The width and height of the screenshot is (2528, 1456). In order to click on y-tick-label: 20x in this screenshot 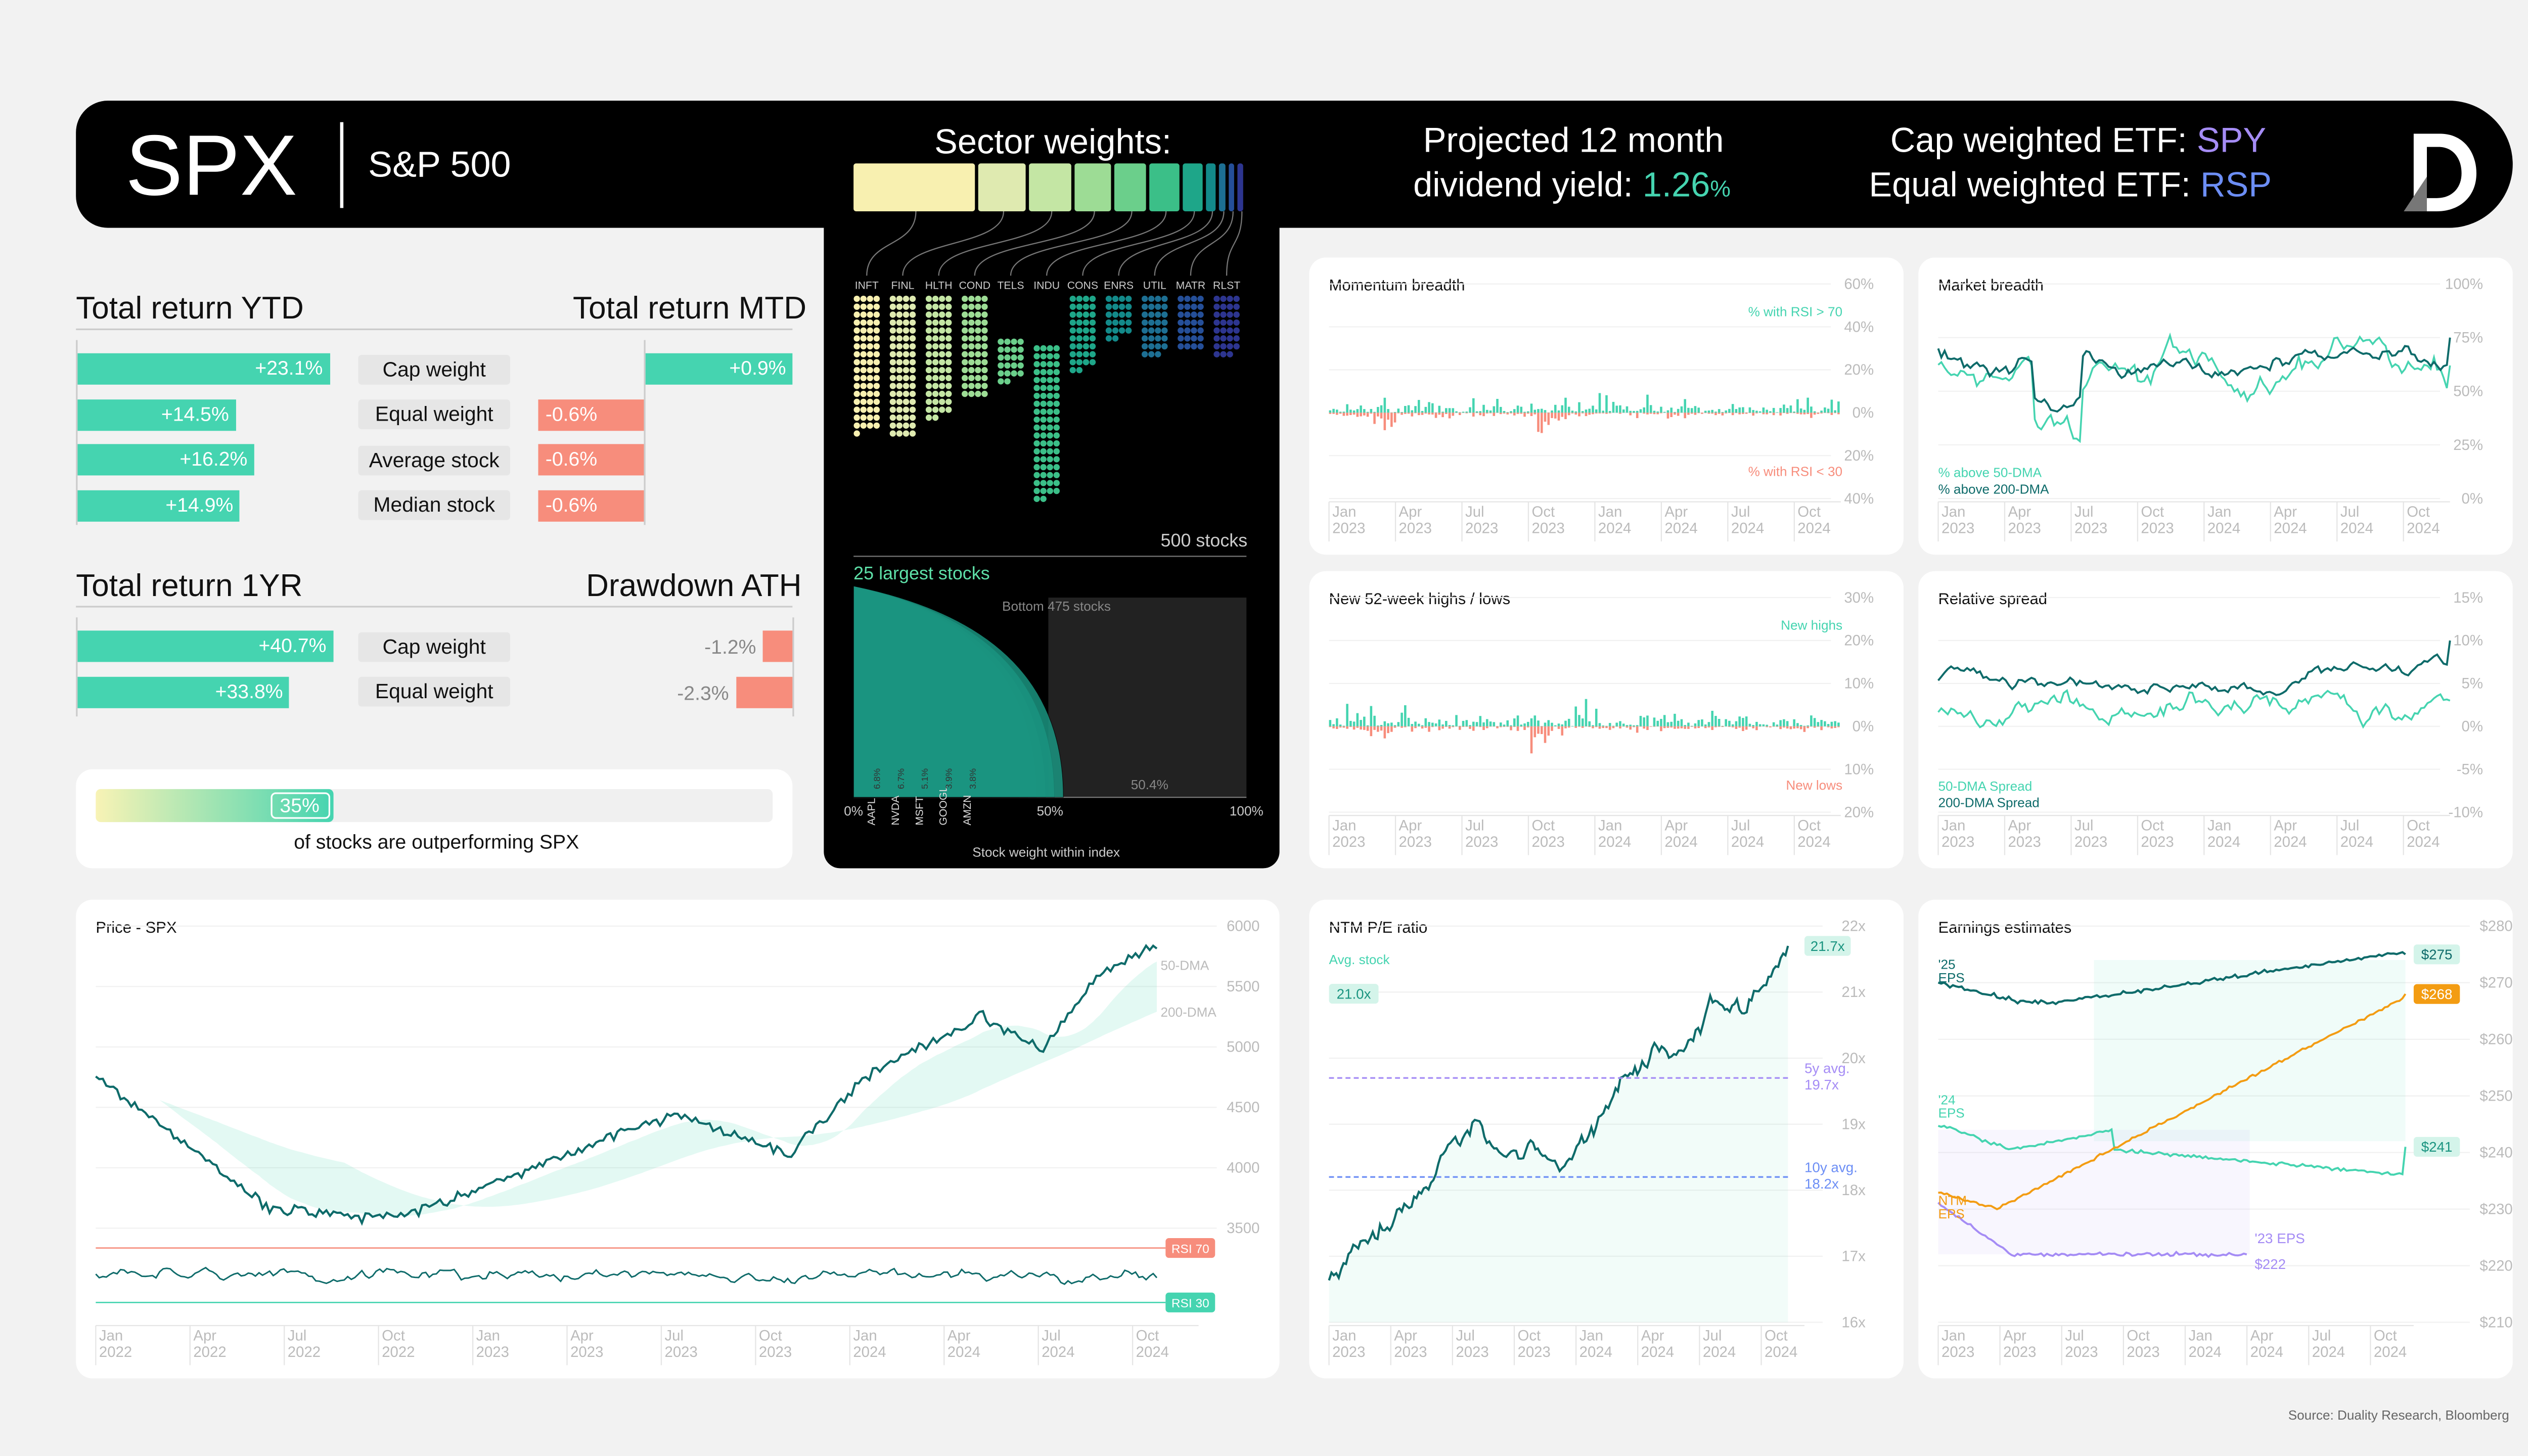, I will do `click(1854, 1058)`.